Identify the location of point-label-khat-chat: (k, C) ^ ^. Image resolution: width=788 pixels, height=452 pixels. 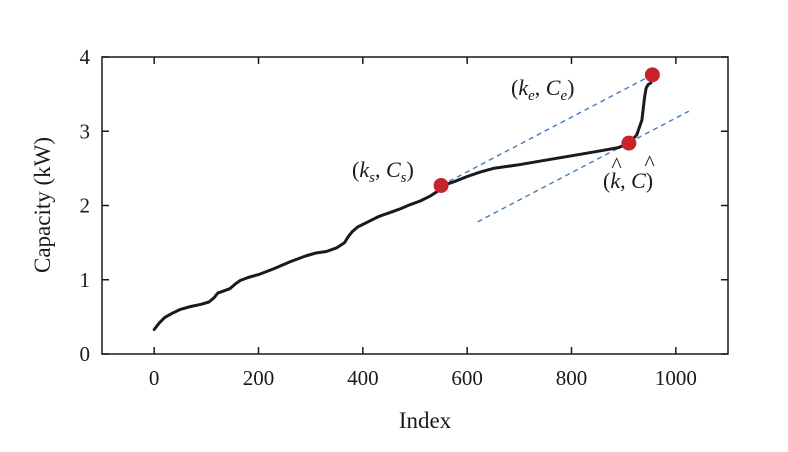
(629, 171).